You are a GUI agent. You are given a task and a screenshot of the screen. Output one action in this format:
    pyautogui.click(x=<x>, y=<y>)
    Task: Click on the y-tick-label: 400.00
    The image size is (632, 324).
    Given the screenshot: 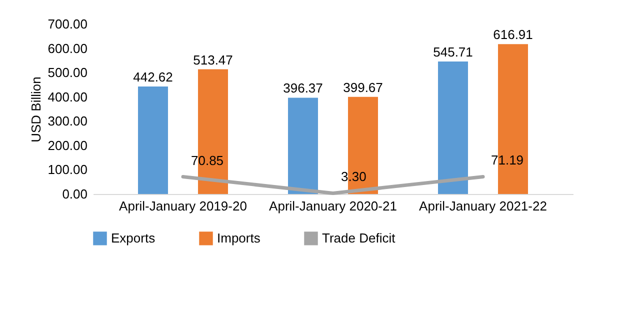 What is the action you would take?
    pyautogui.click(x=68, y=96)
    